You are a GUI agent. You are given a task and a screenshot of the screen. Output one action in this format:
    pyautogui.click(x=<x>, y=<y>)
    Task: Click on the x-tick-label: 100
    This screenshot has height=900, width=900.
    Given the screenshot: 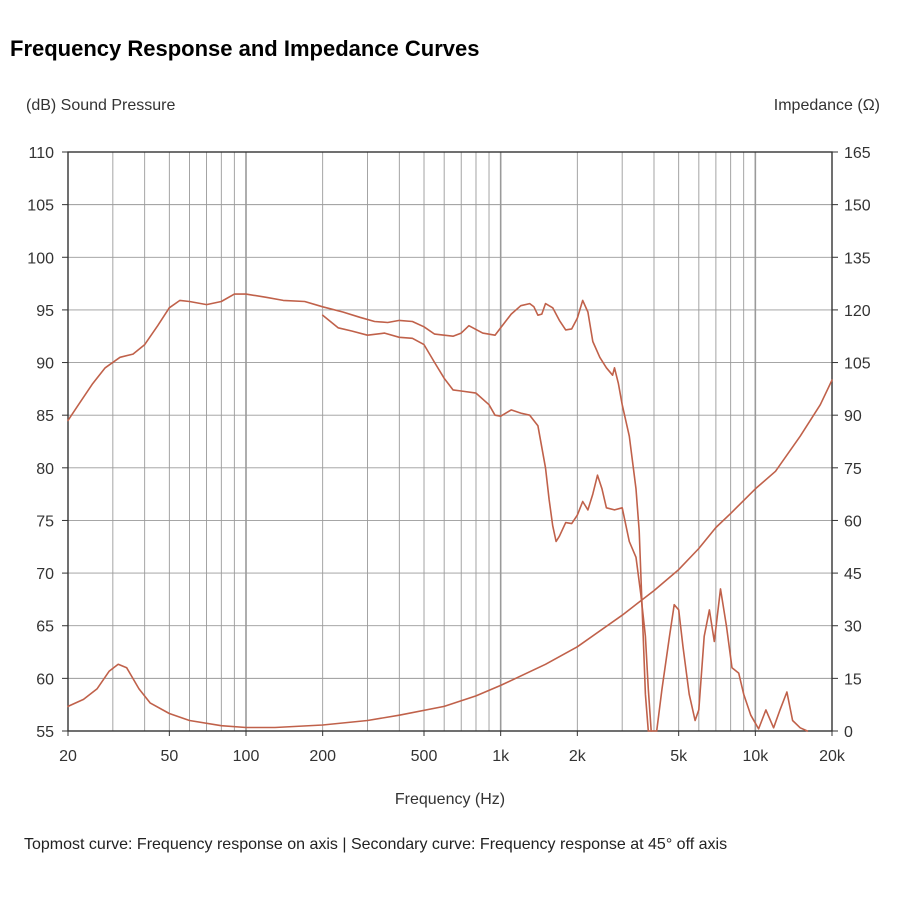 What is the action you would take?
    pyautogui.click(x=246, y=756)
    